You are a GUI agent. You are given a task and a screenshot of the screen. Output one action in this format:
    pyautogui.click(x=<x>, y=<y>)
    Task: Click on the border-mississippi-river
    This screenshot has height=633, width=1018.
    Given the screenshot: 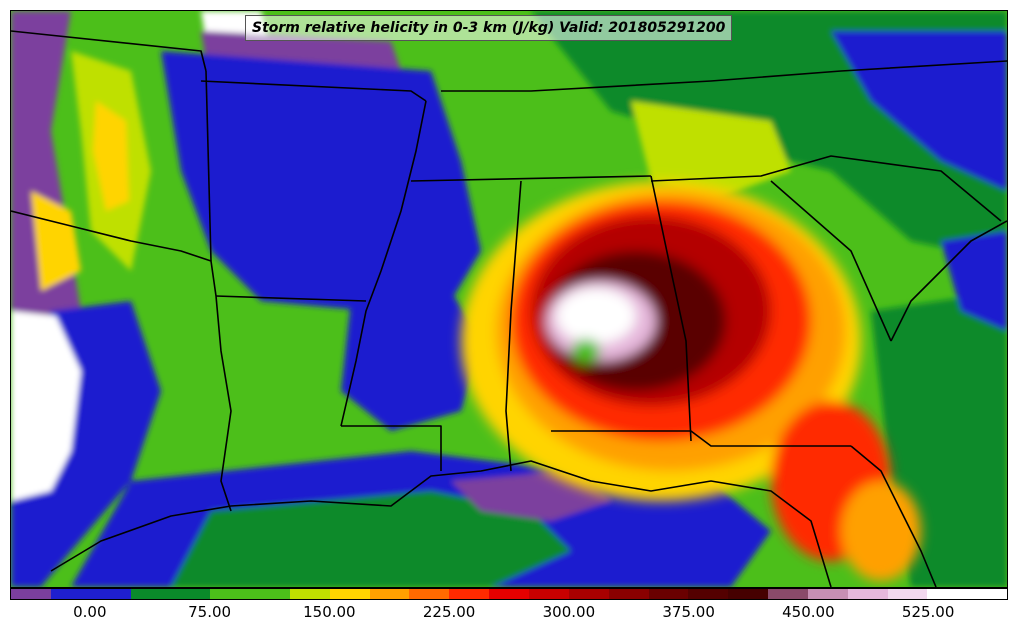 What is the action you would take?
    pyautogui.click(x=383, y=263)
    